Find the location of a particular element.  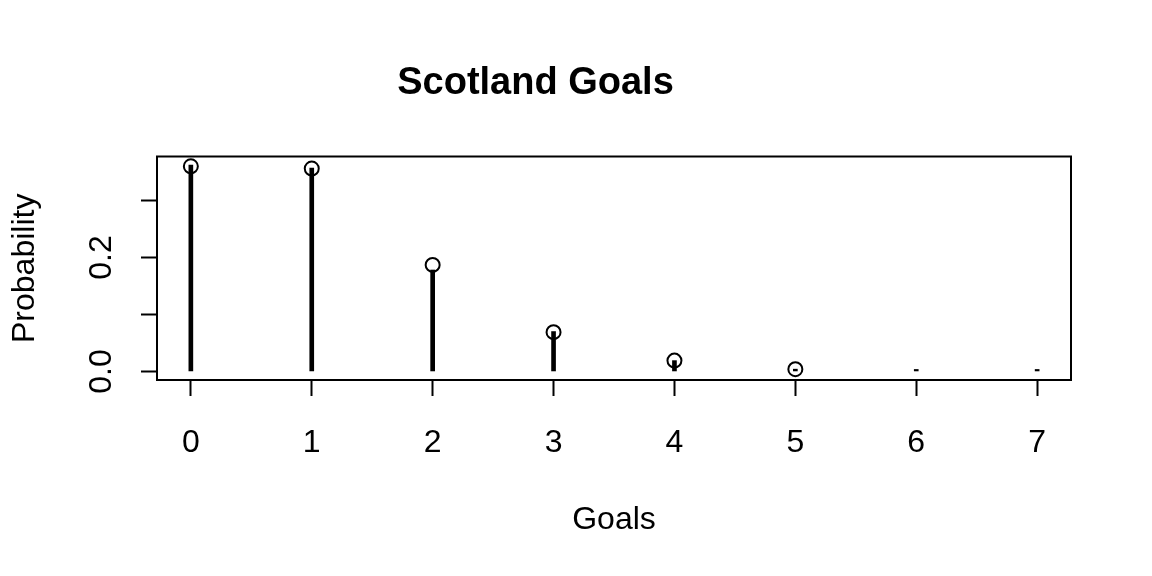

x-tick-label: 3 is located at coordinates (553, 441).